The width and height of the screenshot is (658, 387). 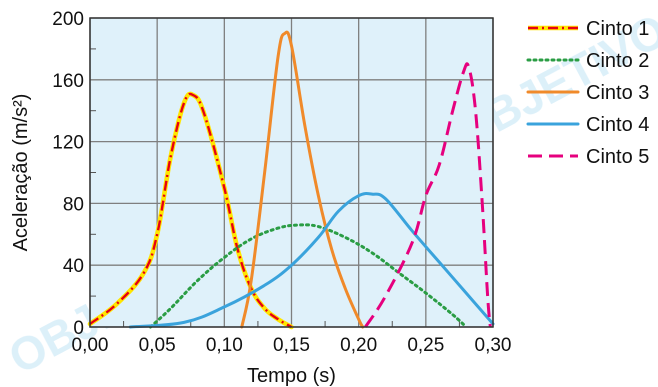 I want to click on x-tick-label: 0,05, so click(x=157, y=345).